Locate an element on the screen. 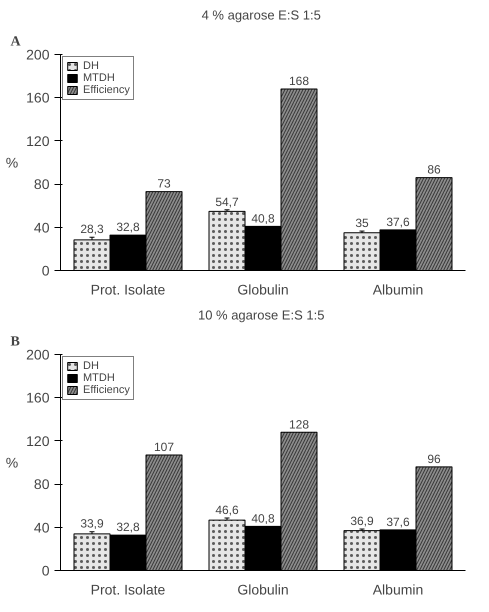  data-label: 36,9 is located at coordinates (362, 521).